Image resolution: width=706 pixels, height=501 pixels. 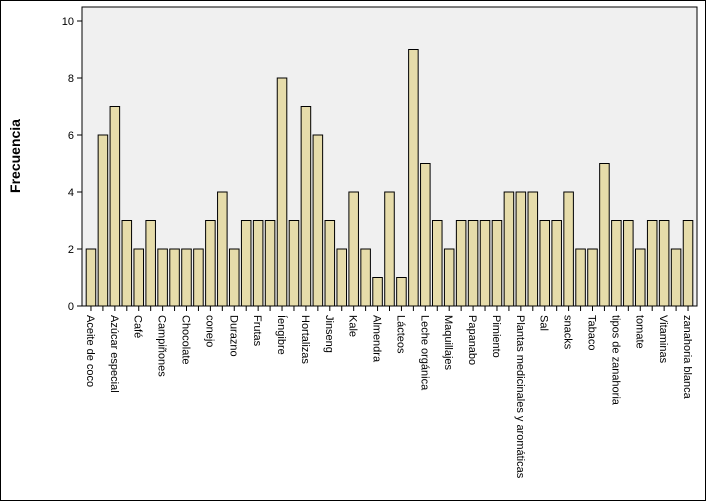 What do you see at coordinates (496, 336) in the screenshot?
I see `x-tick-label: Pimiento` at bounding box center [496, 336].